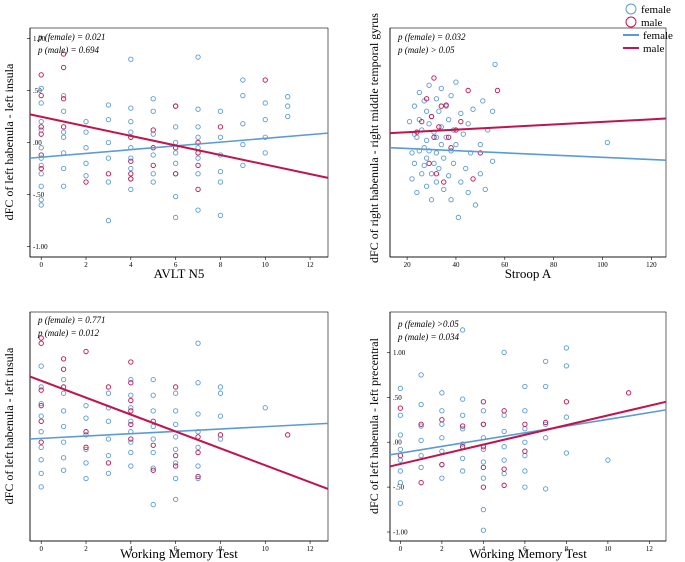 The image size is (685, 562). I want to click on x-tick-label: 6, so click(176, 265).